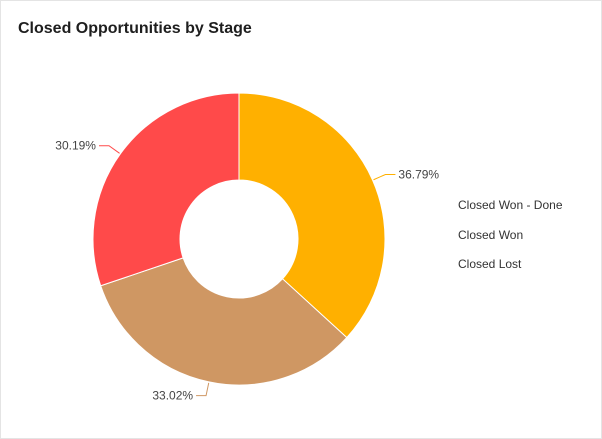 The height and width of the screenshot is (439, 602). Describe the element at coordinates (75, 146) in the screenshot. I see `data-label-closed-lost: 30.19%` at that location.